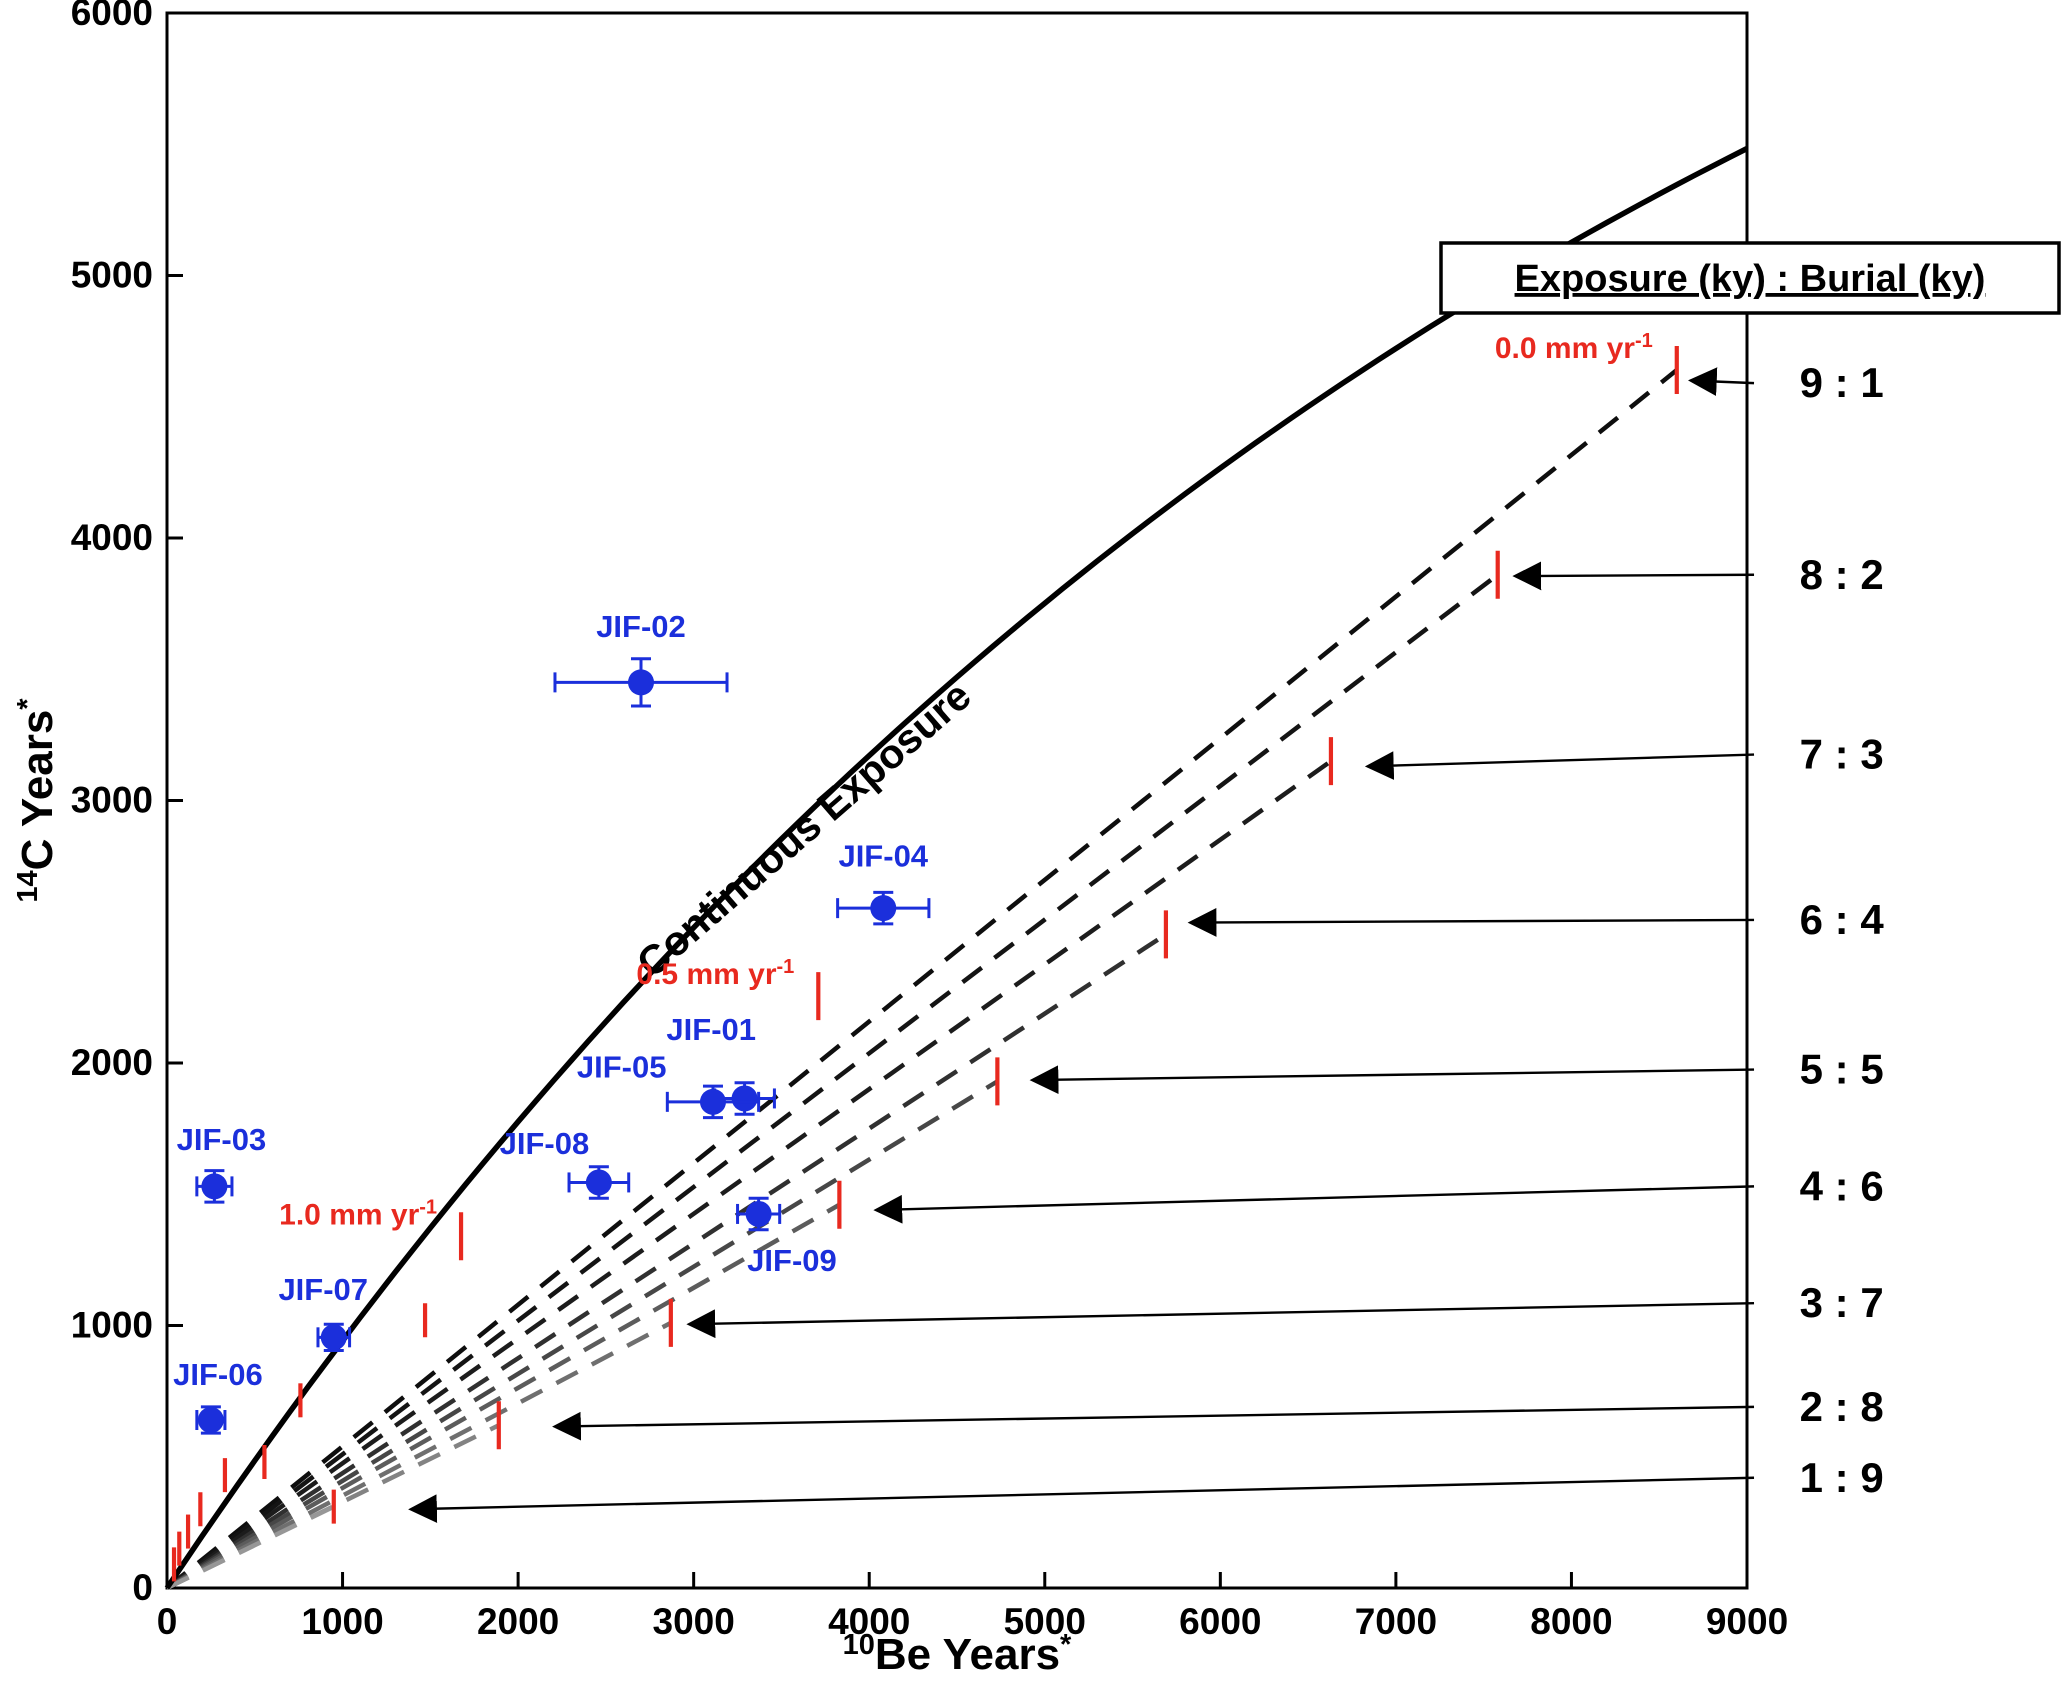 This screenshot has width=2067, height=1696. I want to click on erosion-label-1-0-mm-yr: 1.0 mm yr-1, so click(358, 1213).